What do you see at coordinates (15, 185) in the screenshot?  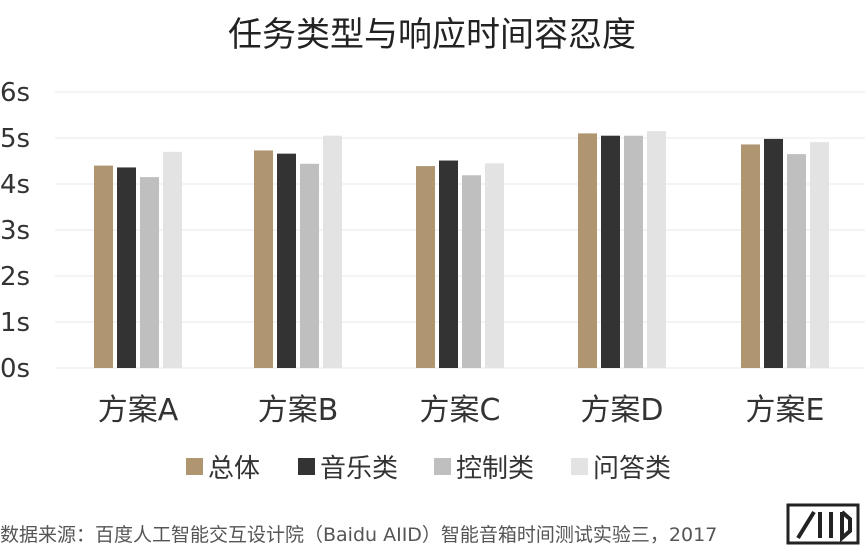 I see `y-tick-label: 4s` at bounding box center [15, 185].